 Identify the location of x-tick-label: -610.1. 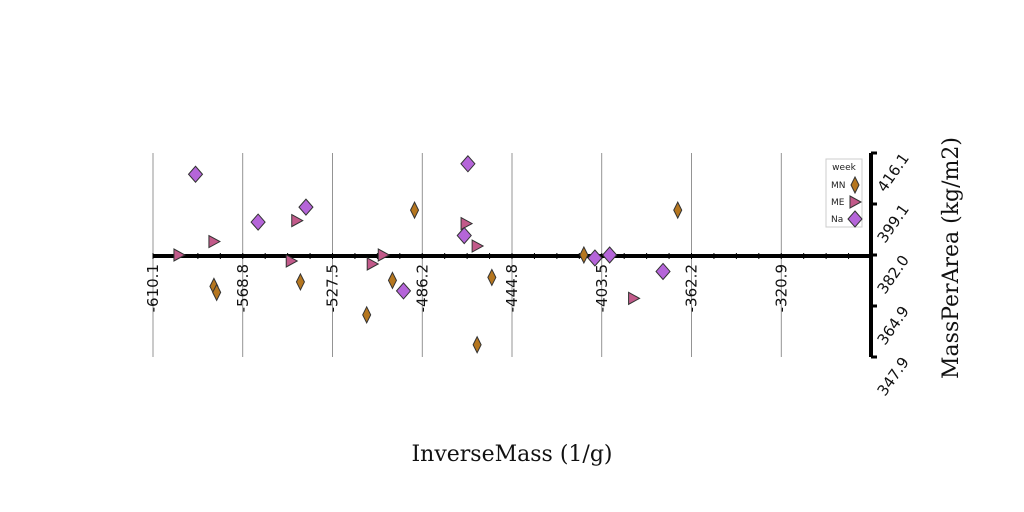
(153, 288).